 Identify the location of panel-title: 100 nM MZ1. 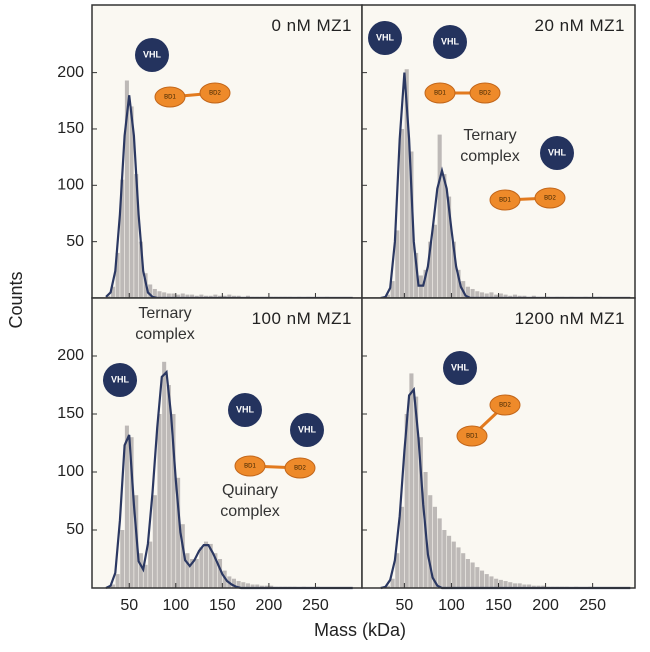
(302, 318).